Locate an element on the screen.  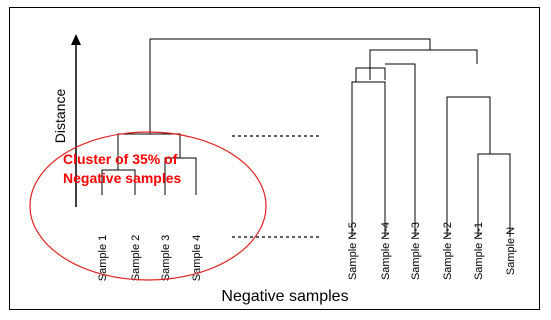
leaf-label-n4: Sample N-4 is located at coordinates (386, 251).